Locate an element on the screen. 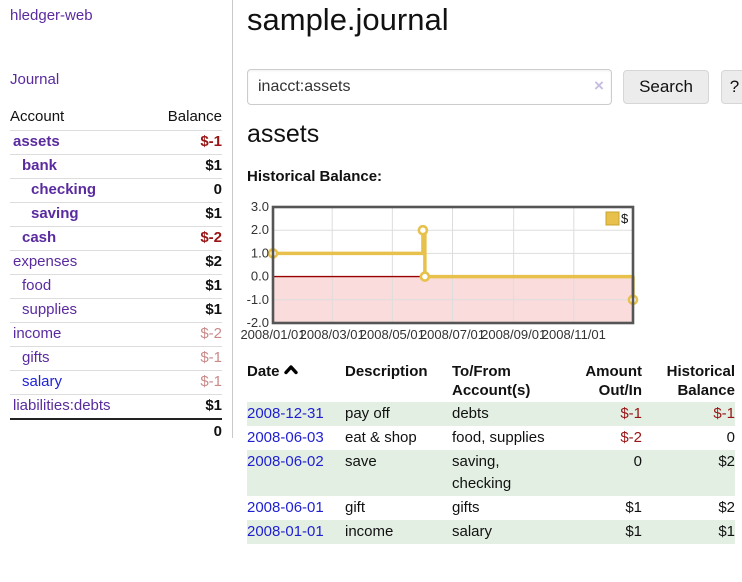  register-row: 2008-06-03 eat & shop food, supplies $-2 0 is located at coordinates (491, 438).